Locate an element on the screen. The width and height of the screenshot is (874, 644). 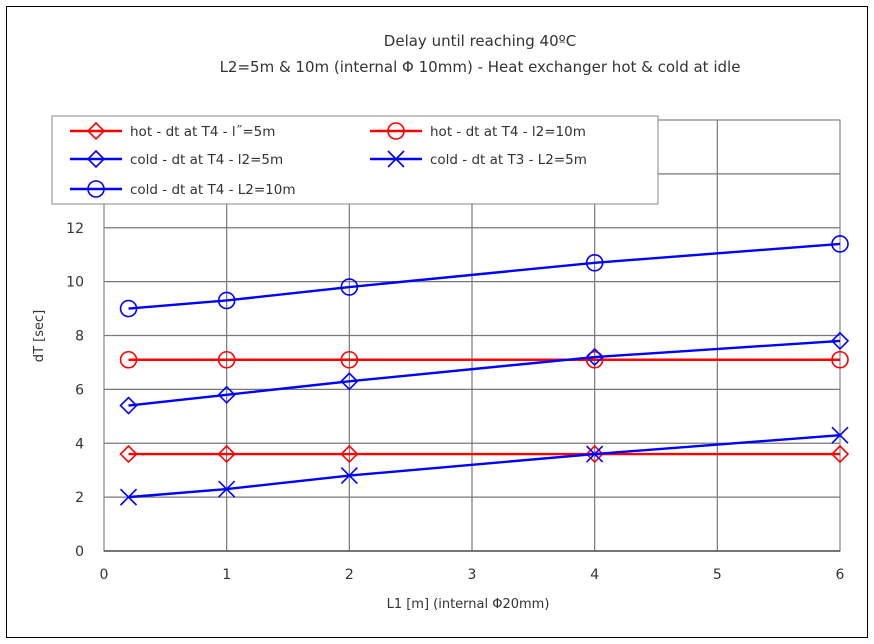
legend-label: hot - dt at T4 - l2=10m is located at coordinates (508, 132).